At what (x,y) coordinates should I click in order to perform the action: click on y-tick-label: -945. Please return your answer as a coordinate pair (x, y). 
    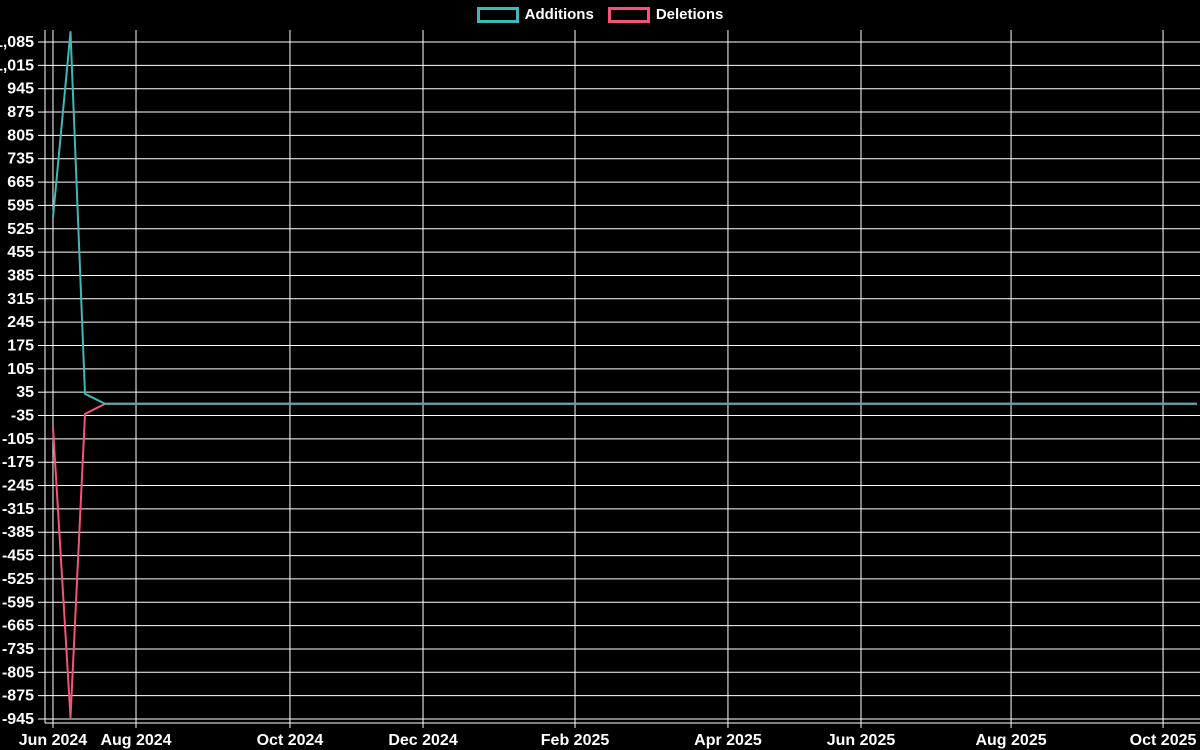
    Looking at the image, I should click on (18, 719).